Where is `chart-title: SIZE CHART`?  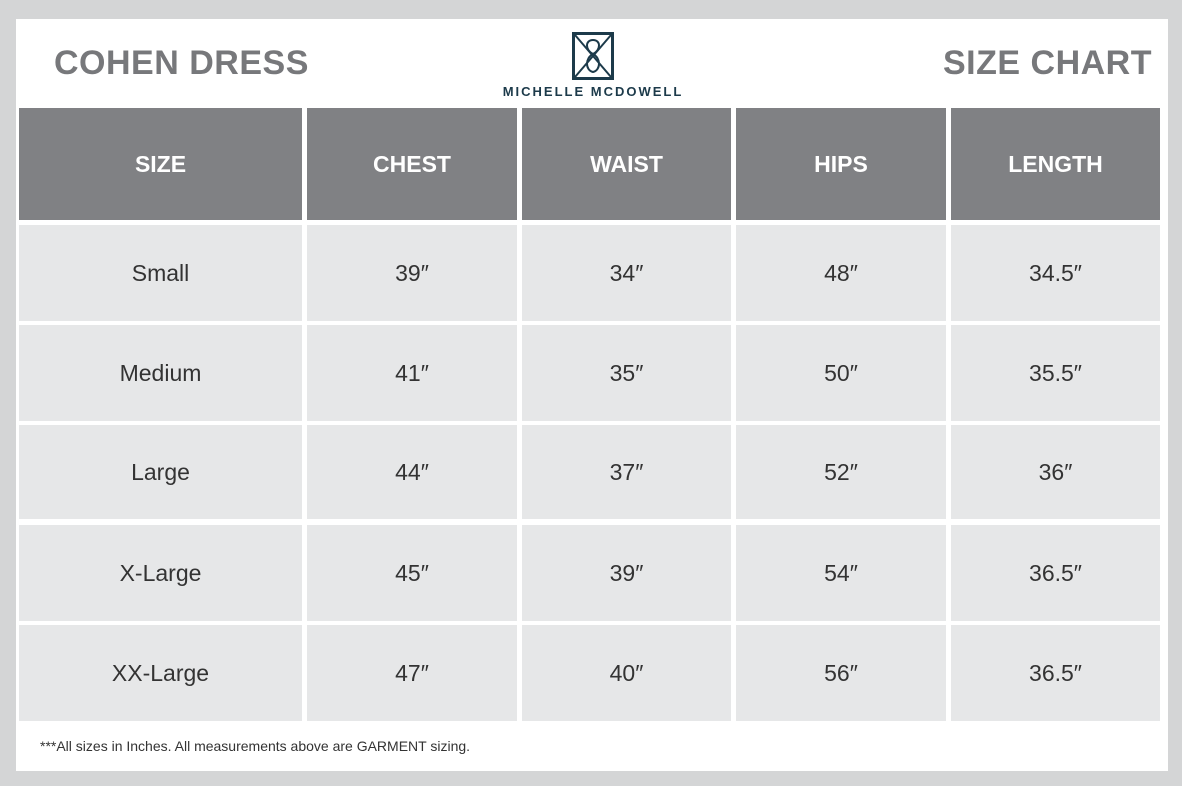 chart-title: SIZE CHART is located at coordinates (1047, 63).